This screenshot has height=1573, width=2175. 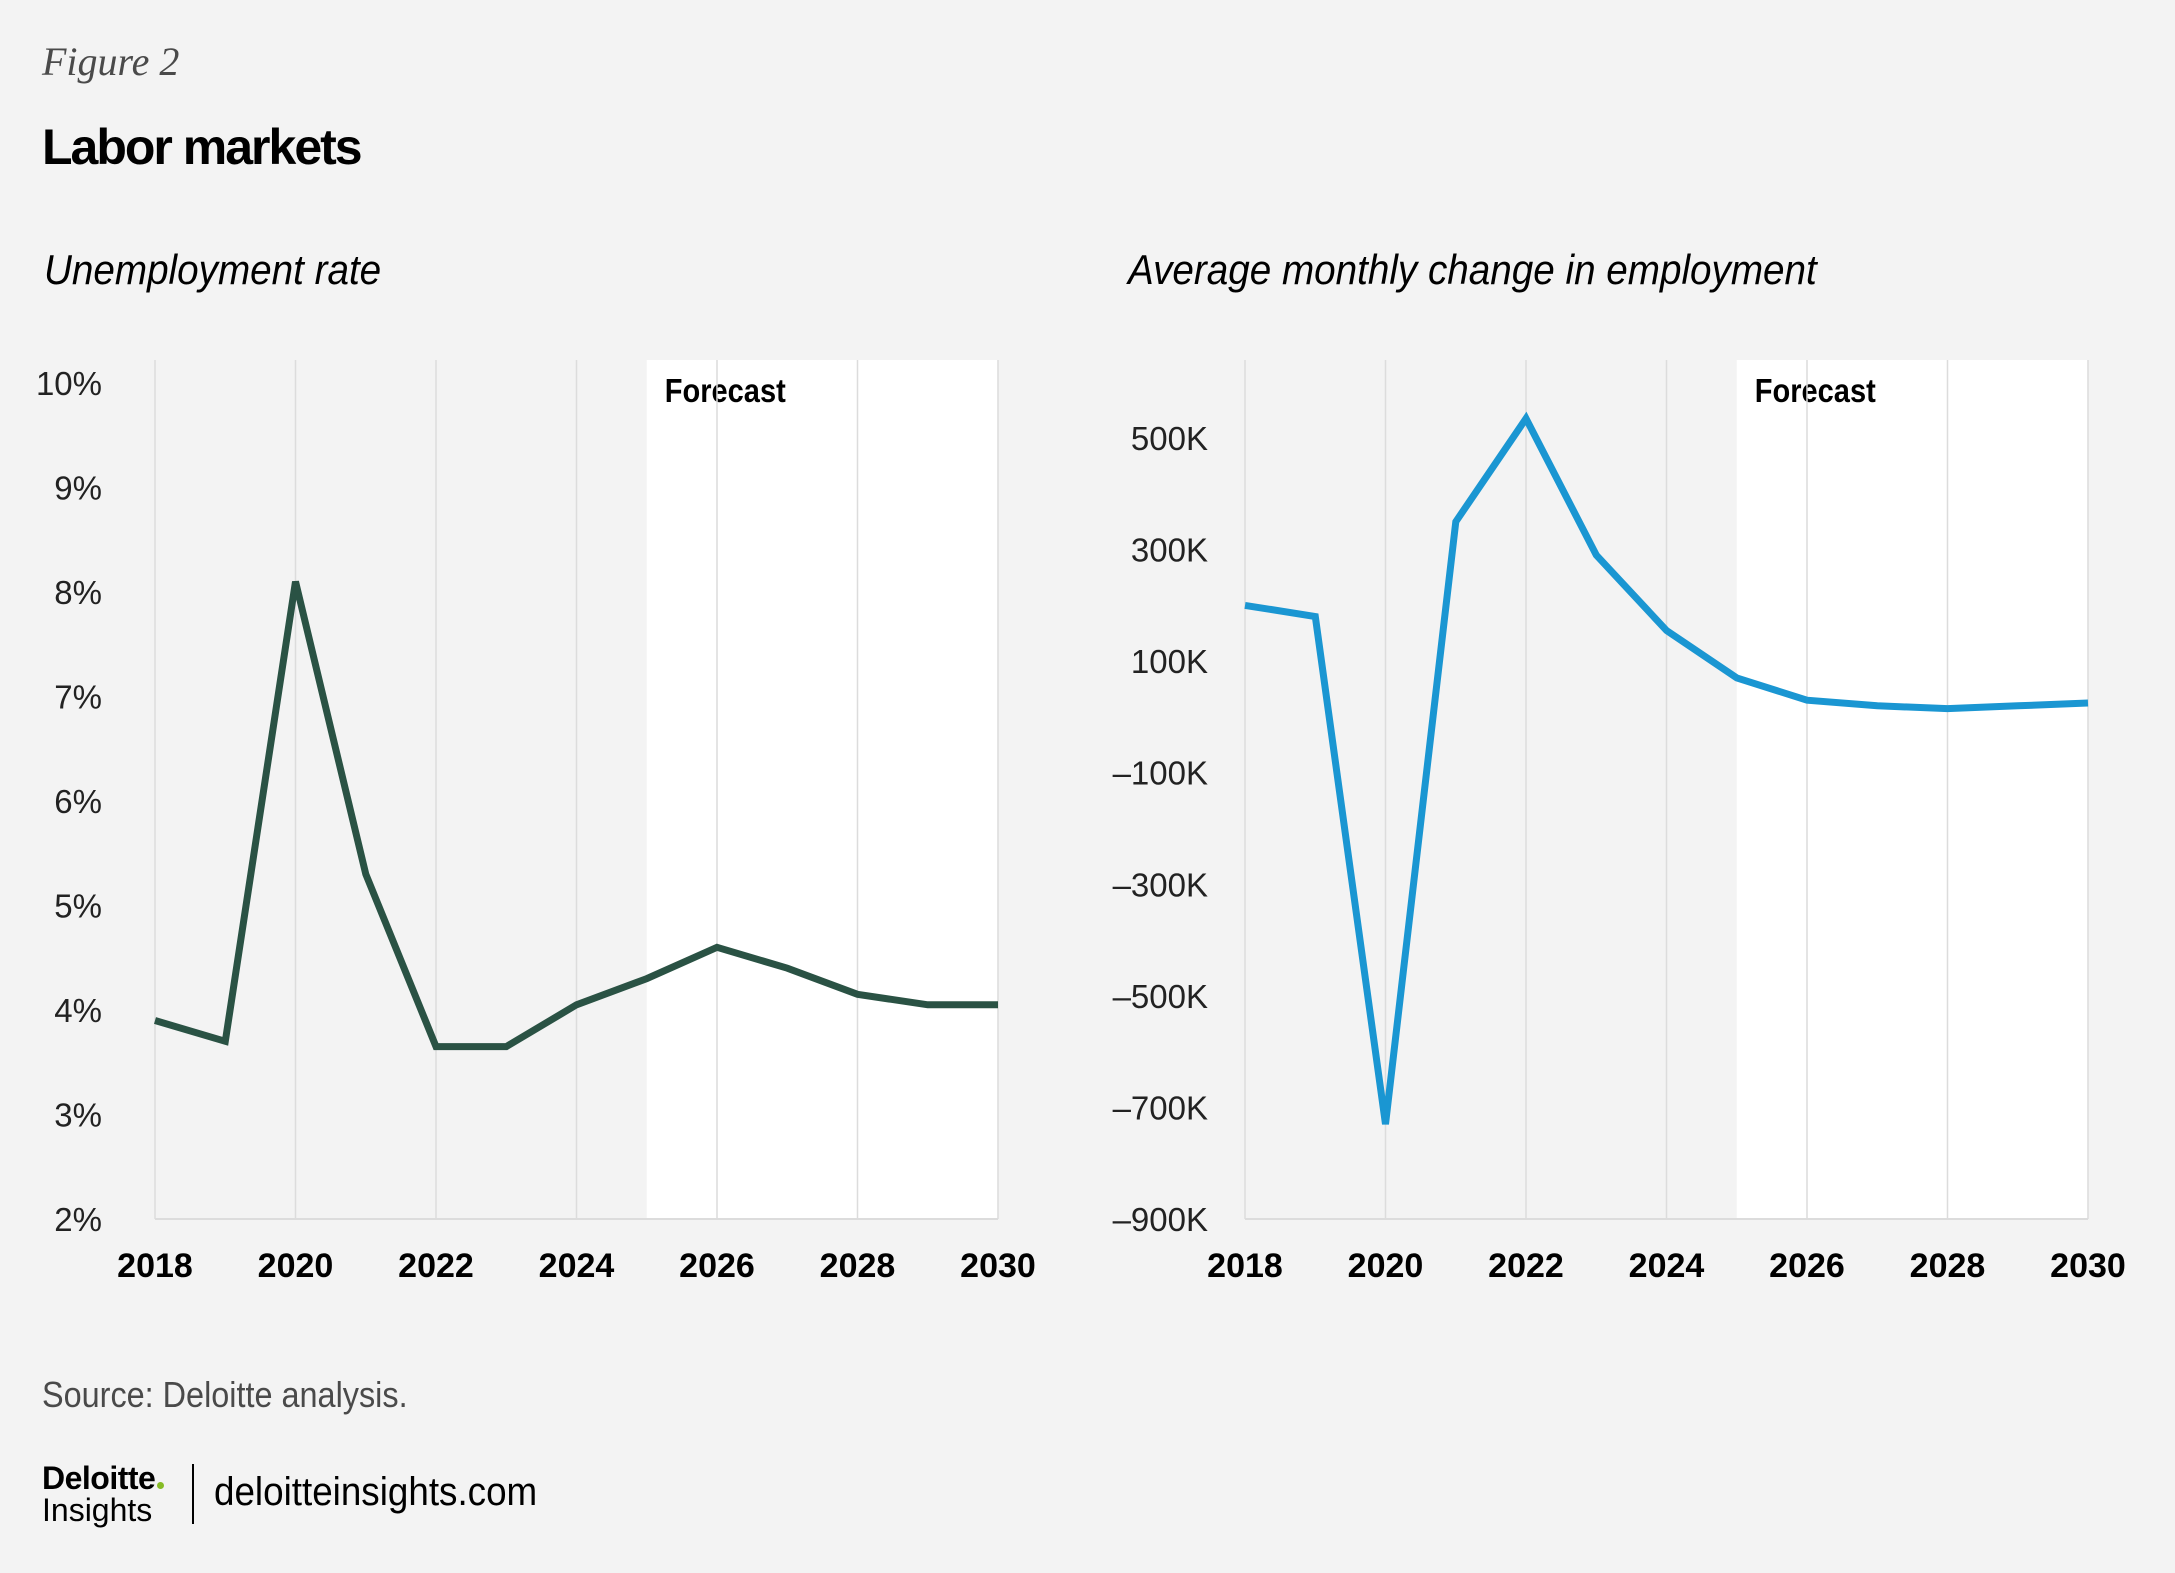 I want to click on unemployment-x-tick-label: 2030, so click(x=998, y=1266).